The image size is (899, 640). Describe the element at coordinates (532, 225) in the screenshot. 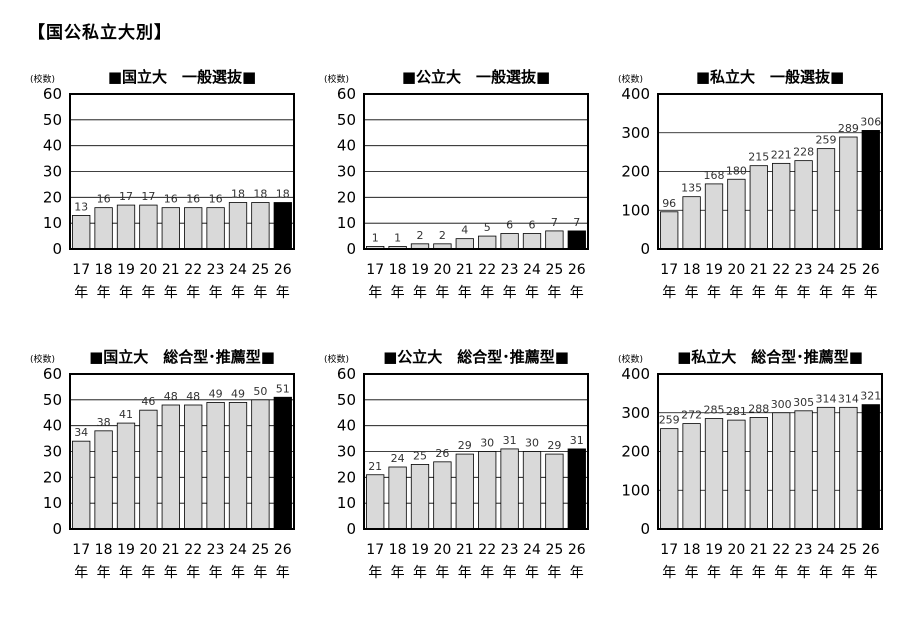

I see `bar-value-label: 6` at that location.